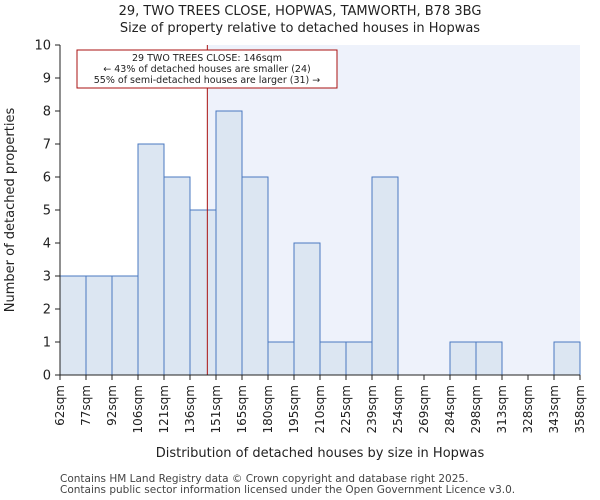 The image size is (600, 500). What do you see at coordinates (567, 358) in the screenshot?
I see `bar-343sqm` at bounding box center [567, 358].